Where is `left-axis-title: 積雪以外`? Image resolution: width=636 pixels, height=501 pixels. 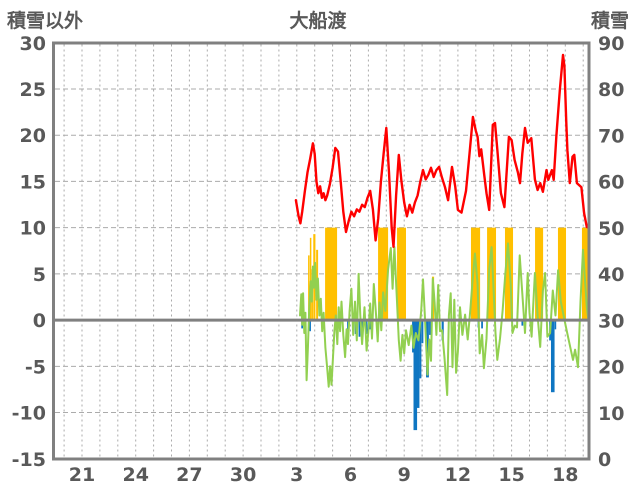
left-axis-title: 積雪以外 is located at coordinates (45, 21).